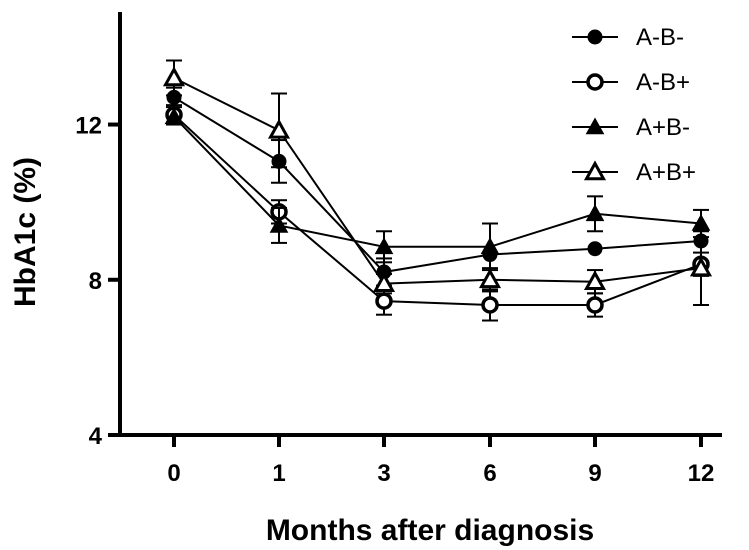 Image resolution: width=749 pixels, height=550 pixels. What do you see at coordinates (634, 105) in the screenshot?
I see `legend: A-B- A-B+ A+B- A+B+` at bounding box center [634, 105].